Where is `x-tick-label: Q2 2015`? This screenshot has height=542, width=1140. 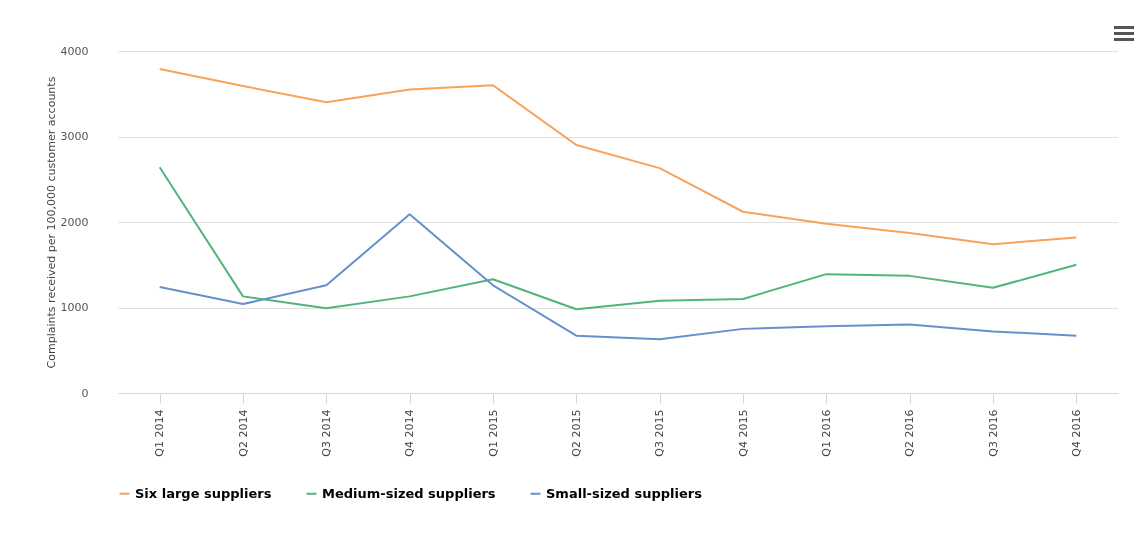 x-tick-label: Q2 2015 is located at coordinates (576, 433).